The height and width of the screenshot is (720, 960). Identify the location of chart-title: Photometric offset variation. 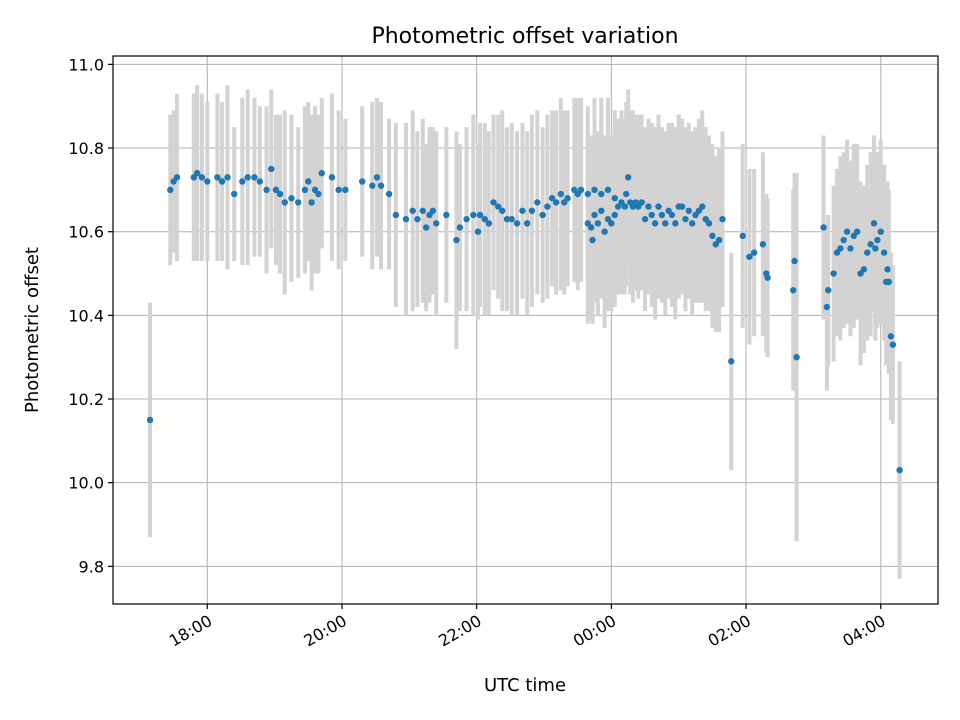
(524, 36).